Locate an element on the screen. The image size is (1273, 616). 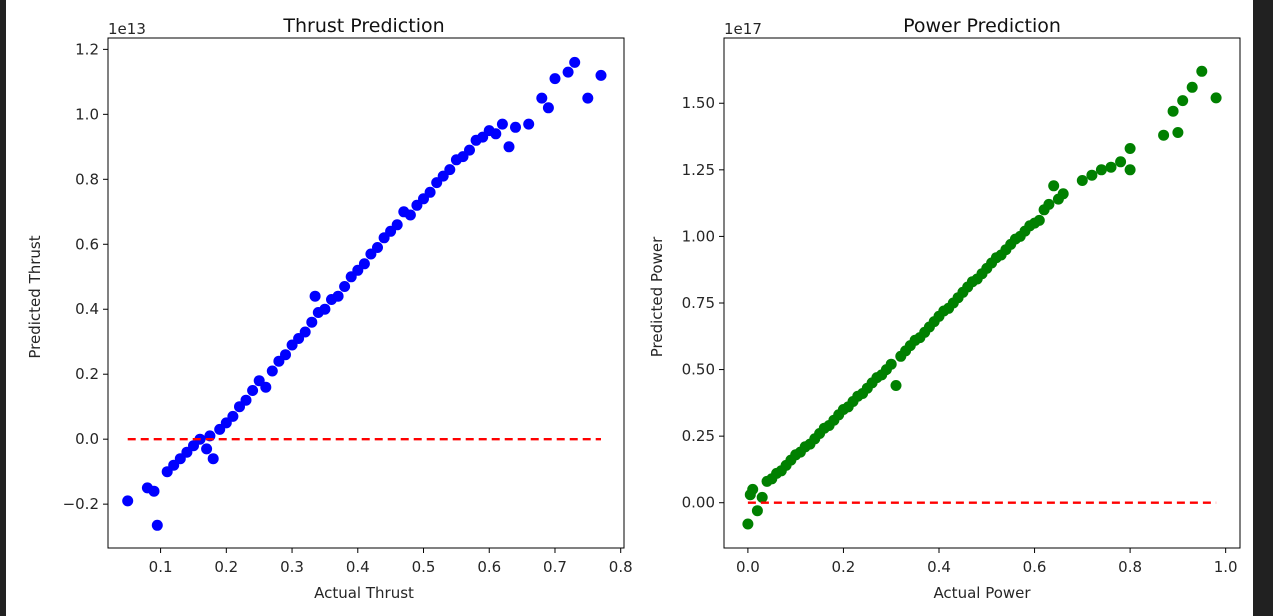
thrust-y-tick-label: 0.0 is located at coordinates (87, 439).